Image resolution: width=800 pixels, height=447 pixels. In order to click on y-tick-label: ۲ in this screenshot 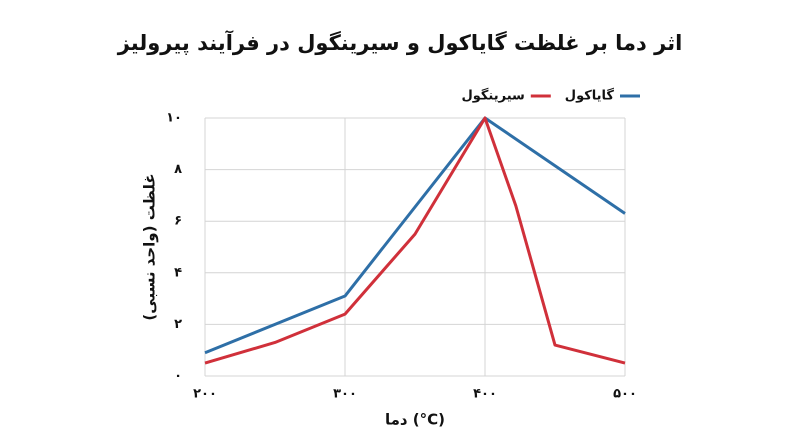, I will do `click(178, 324)`.